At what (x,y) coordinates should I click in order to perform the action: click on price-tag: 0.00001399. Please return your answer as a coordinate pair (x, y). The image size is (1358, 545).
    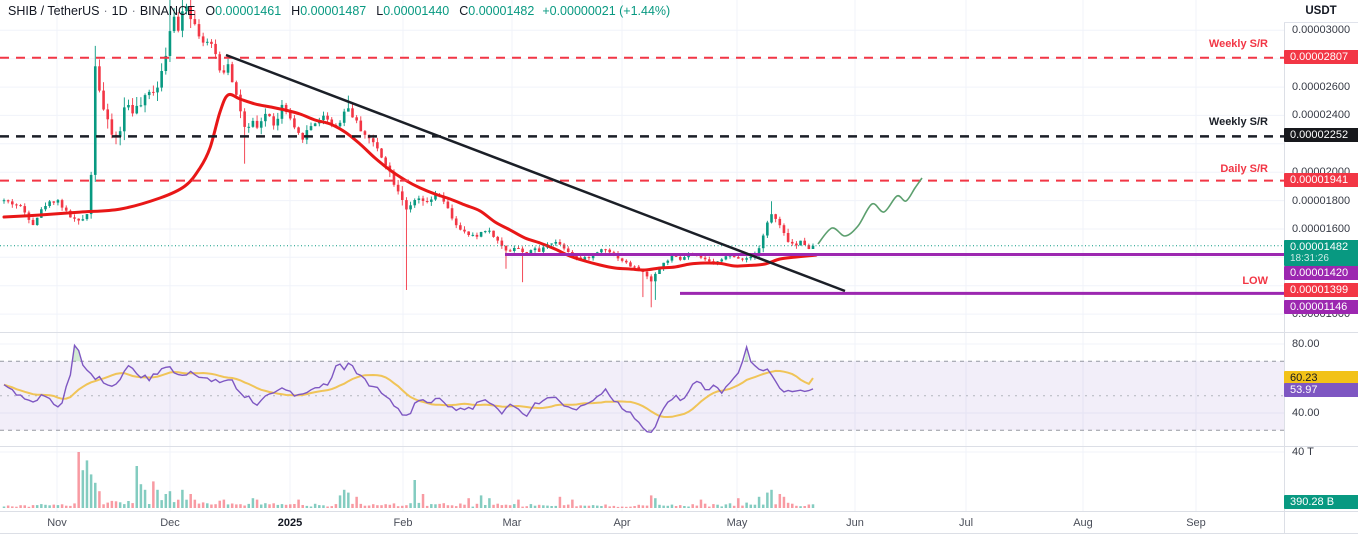
    Looking at the image, I should click on (1321, 290).